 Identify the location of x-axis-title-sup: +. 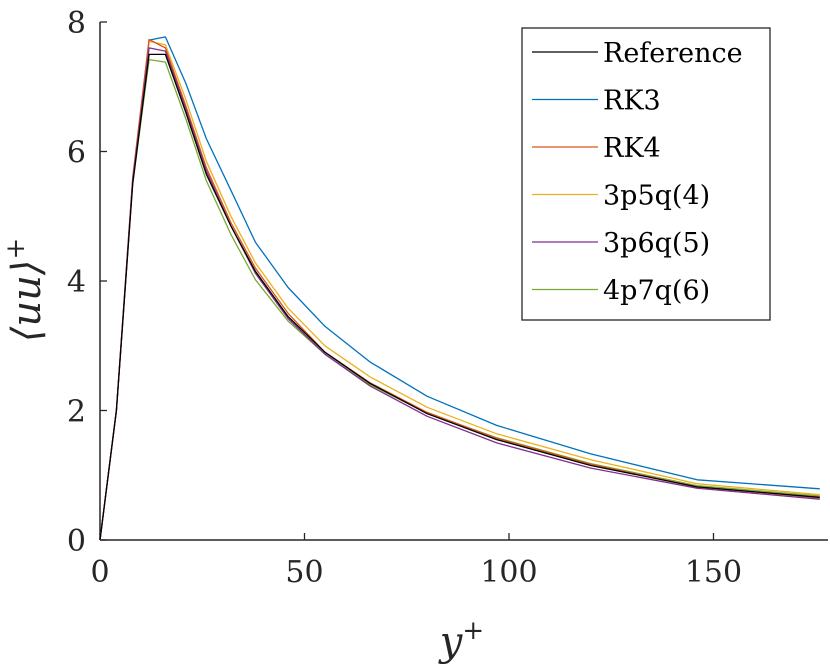
(473, 631).